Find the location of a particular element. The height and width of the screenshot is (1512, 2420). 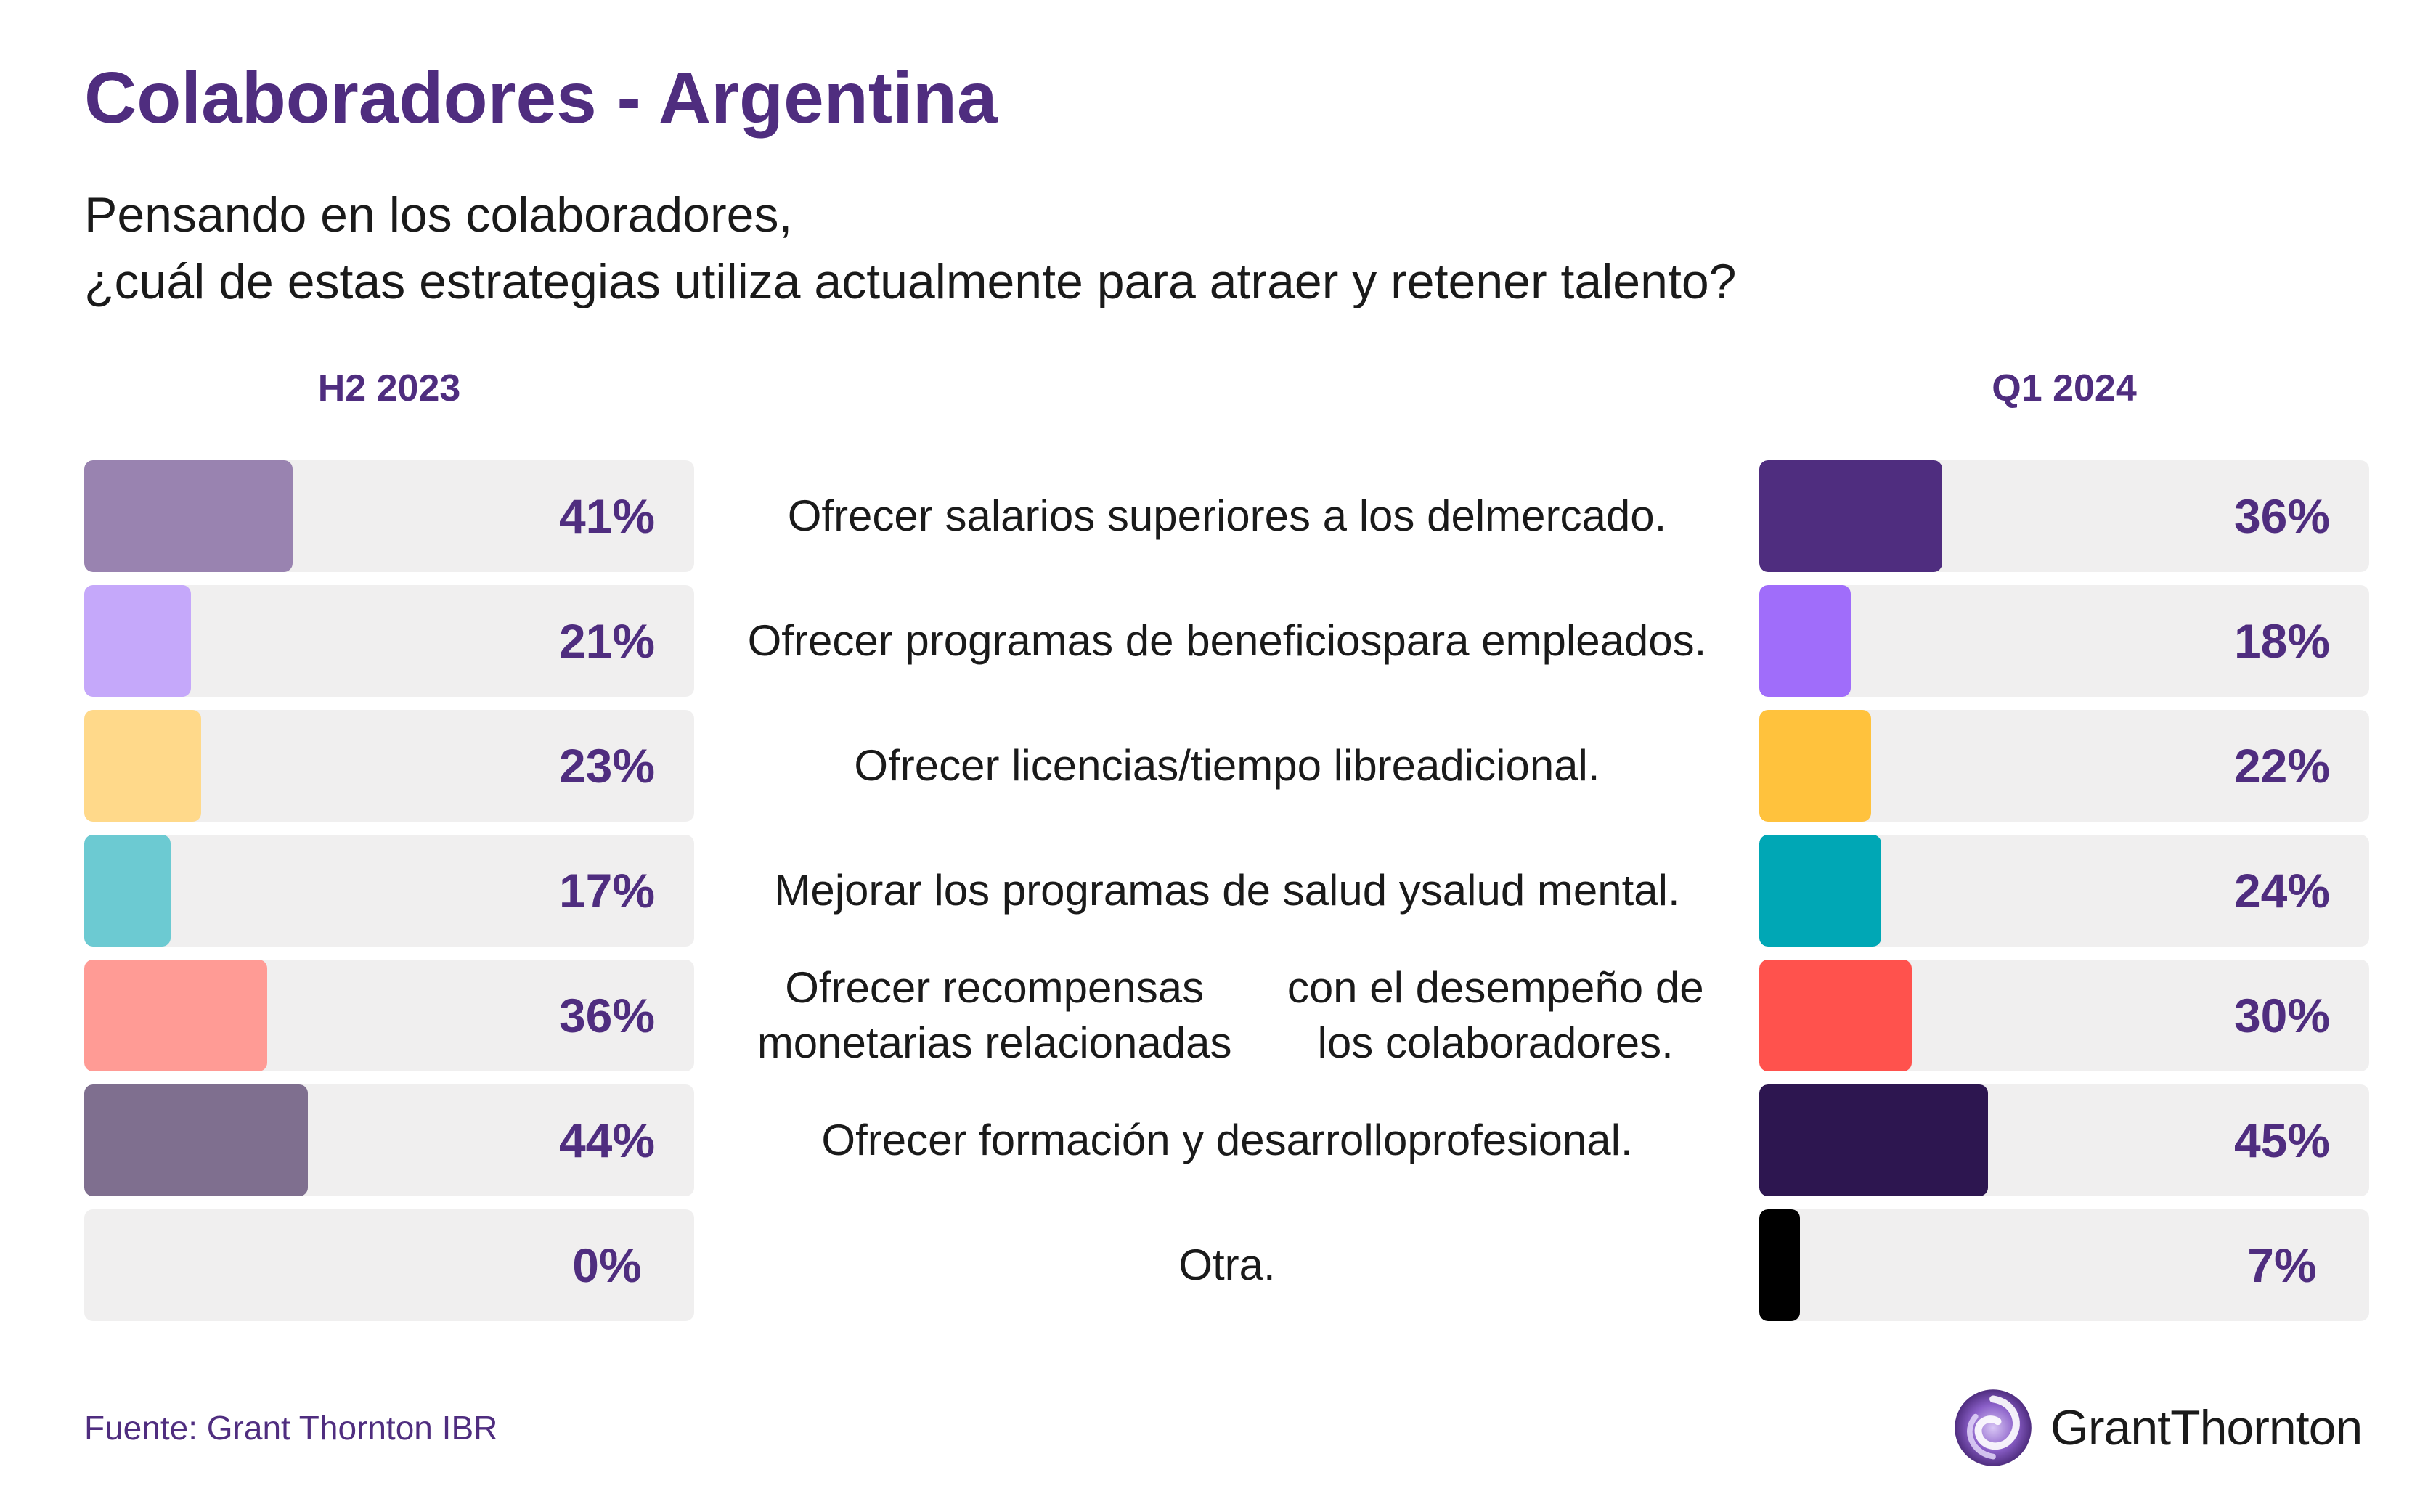

bar-track: 22% is located at coordinates (2064, 766).